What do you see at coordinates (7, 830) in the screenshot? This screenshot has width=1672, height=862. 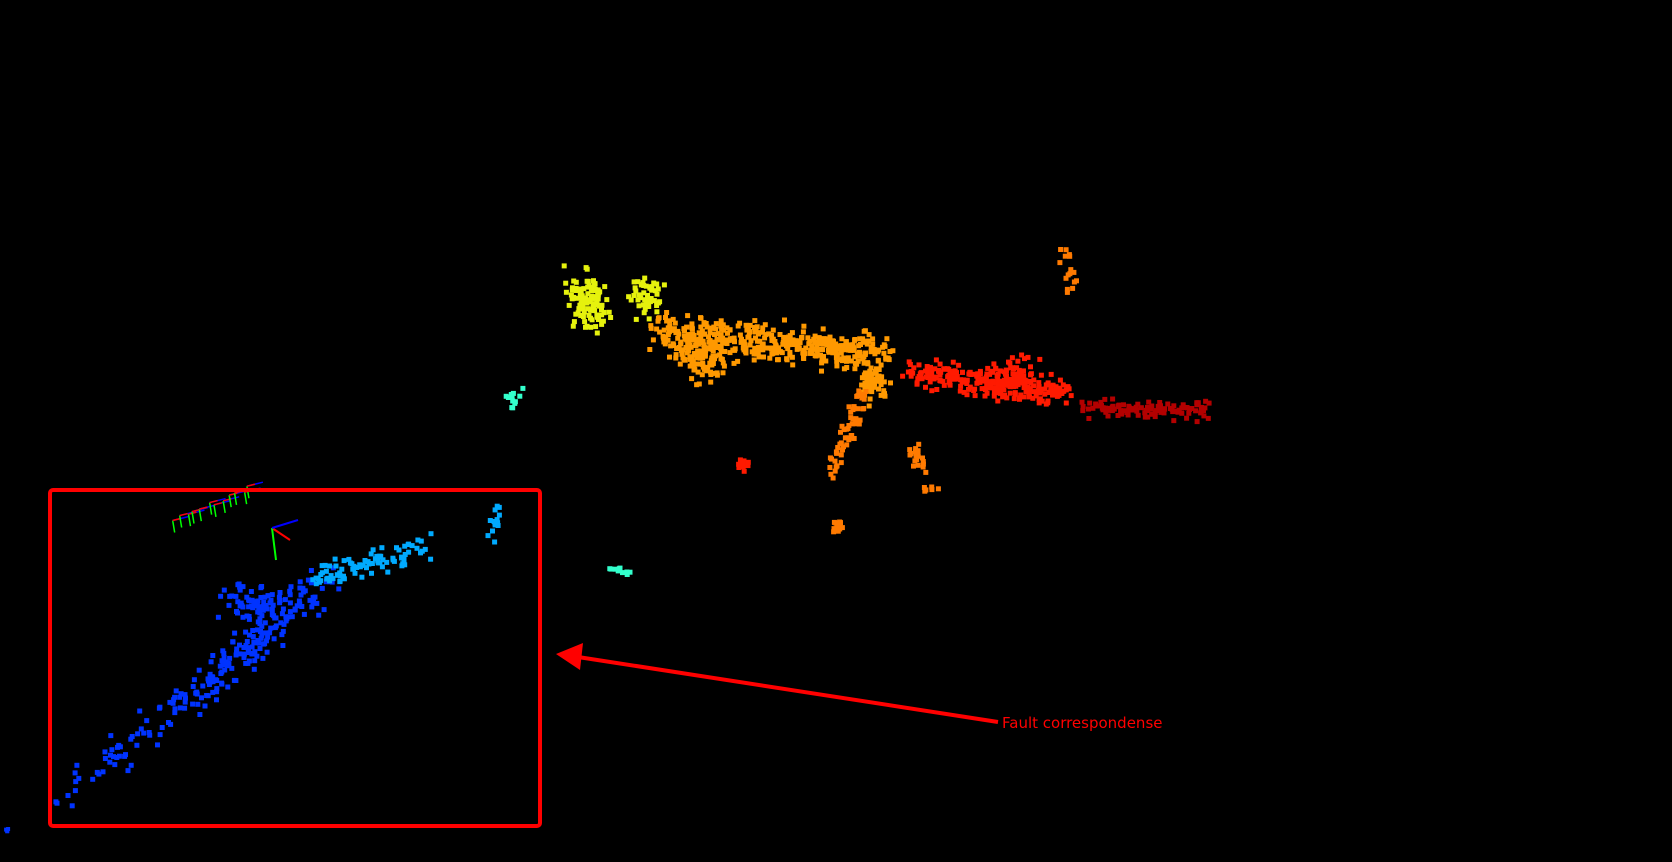 I see `cloud-boxed-blue-streak` at bounding box center [7, 830].